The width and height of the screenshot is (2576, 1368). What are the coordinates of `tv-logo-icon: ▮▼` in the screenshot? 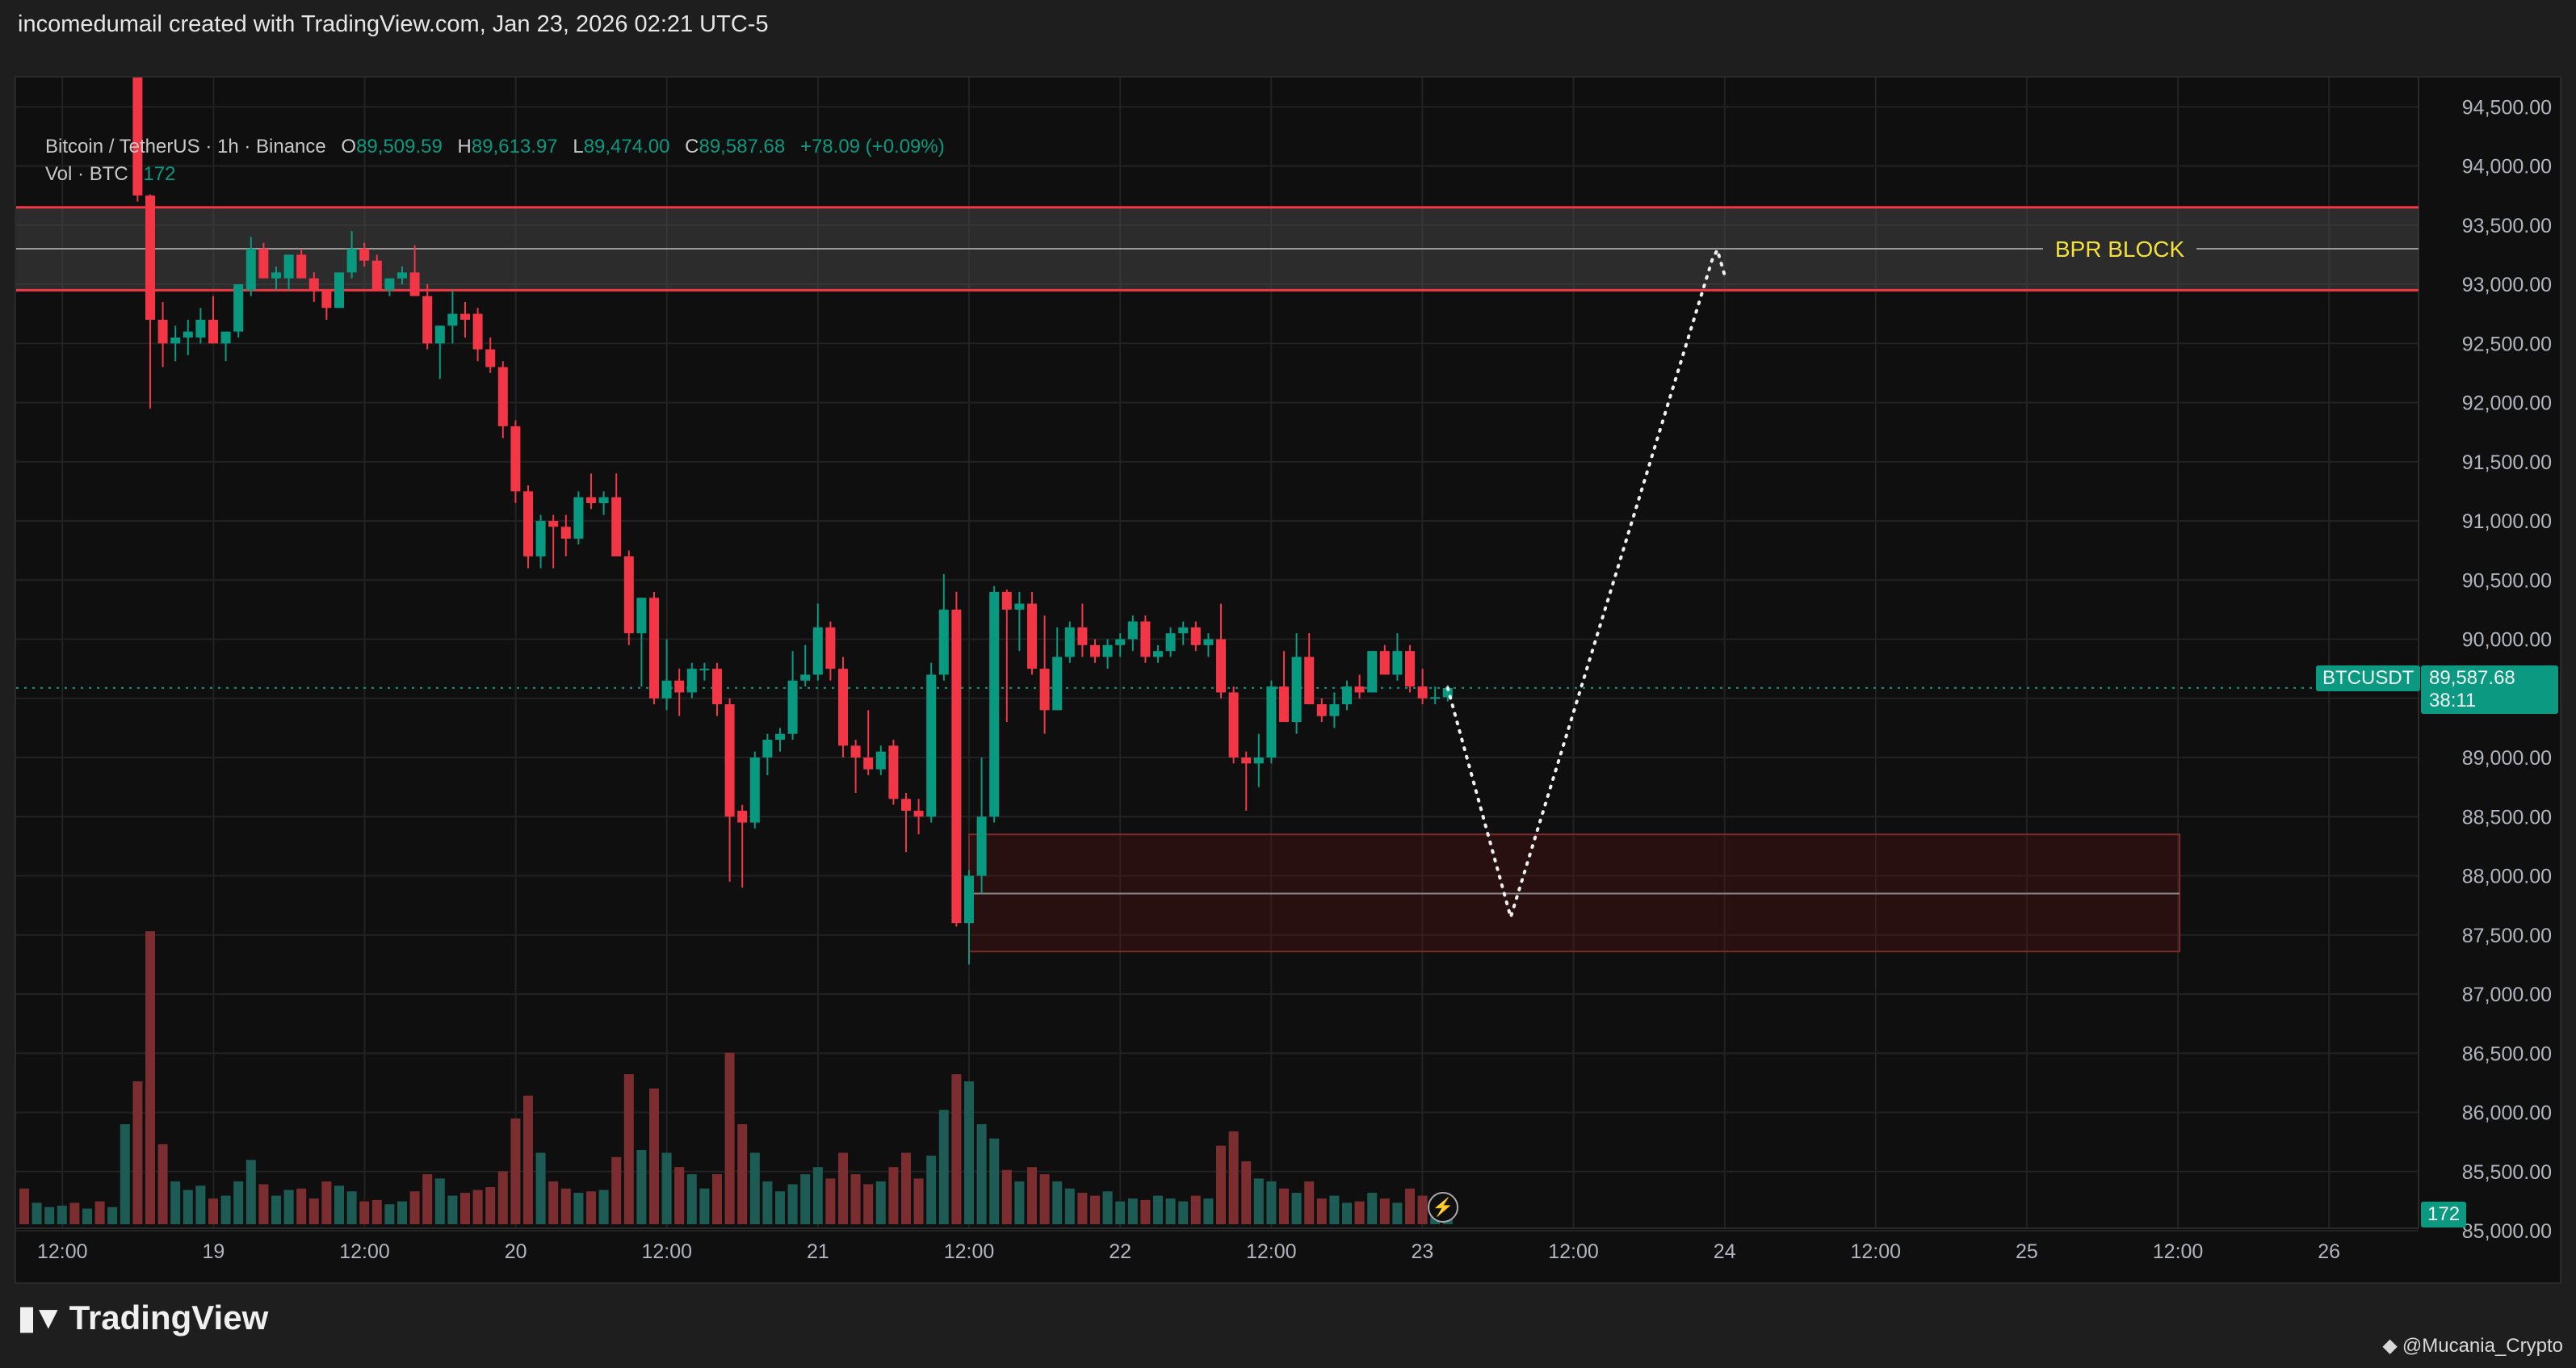 It's located at (41, 1318).